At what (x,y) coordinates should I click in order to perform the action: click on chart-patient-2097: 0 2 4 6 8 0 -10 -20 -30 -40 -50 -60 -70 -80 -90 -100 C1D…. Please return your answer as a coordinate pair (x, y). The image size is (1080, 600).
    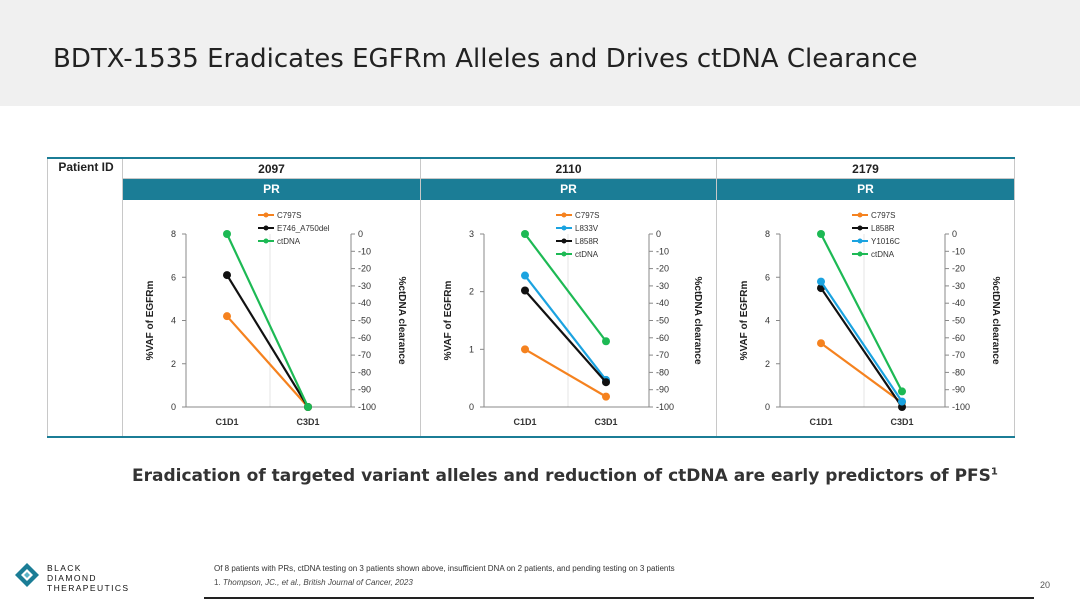
    Looking at the image, I should click on (276, 319).